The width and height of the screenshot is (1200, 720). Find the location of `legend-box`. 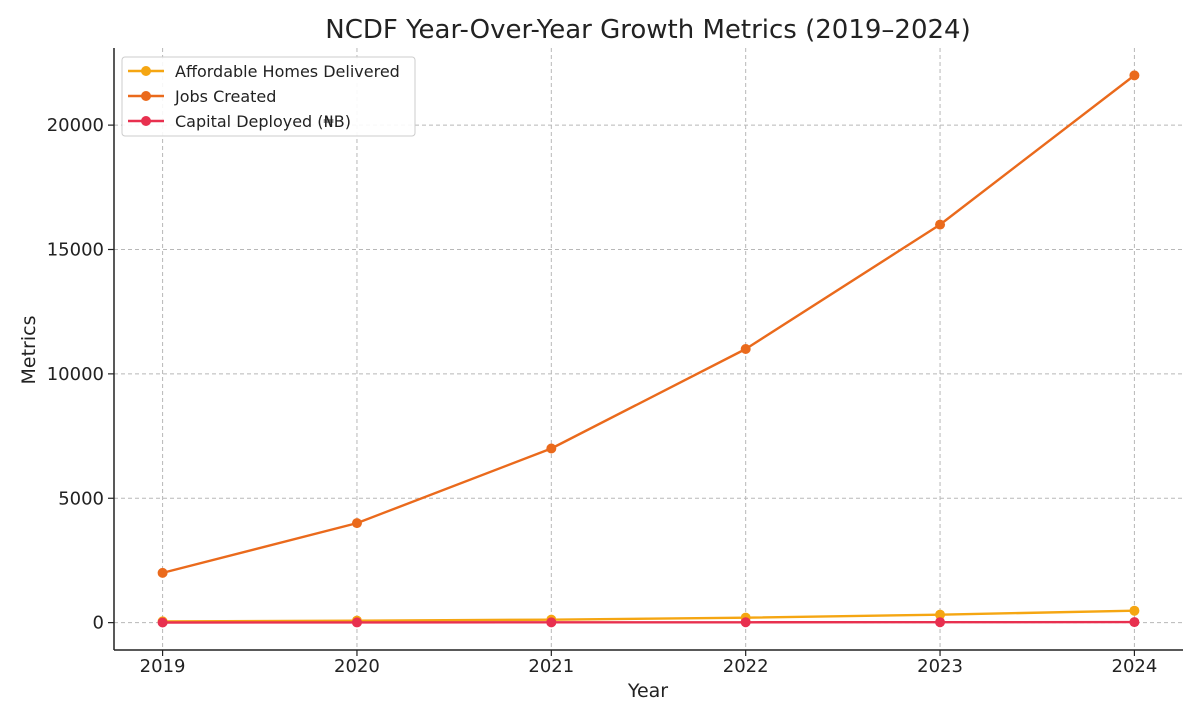

legend-box is located at coordinates (268, 96).